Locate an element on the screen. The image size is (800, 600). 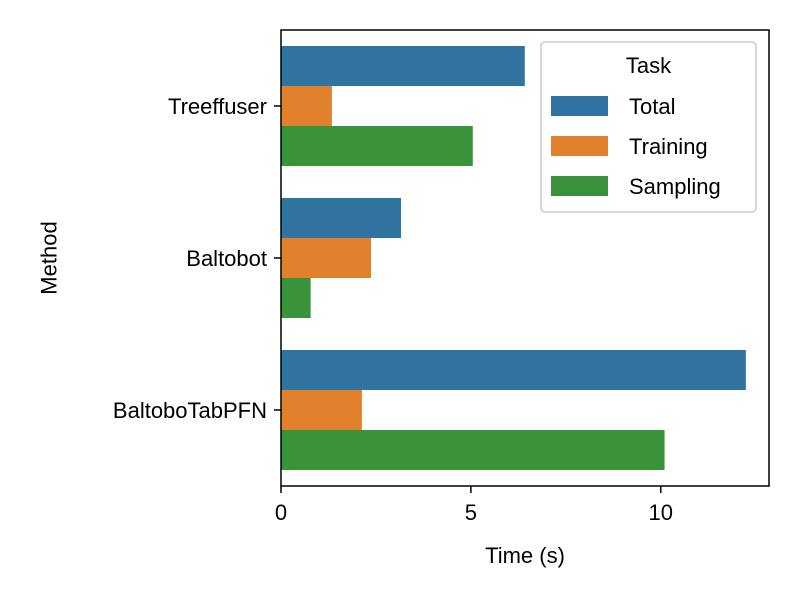
bar-total-baltobot is located at coordinates (341, 218).